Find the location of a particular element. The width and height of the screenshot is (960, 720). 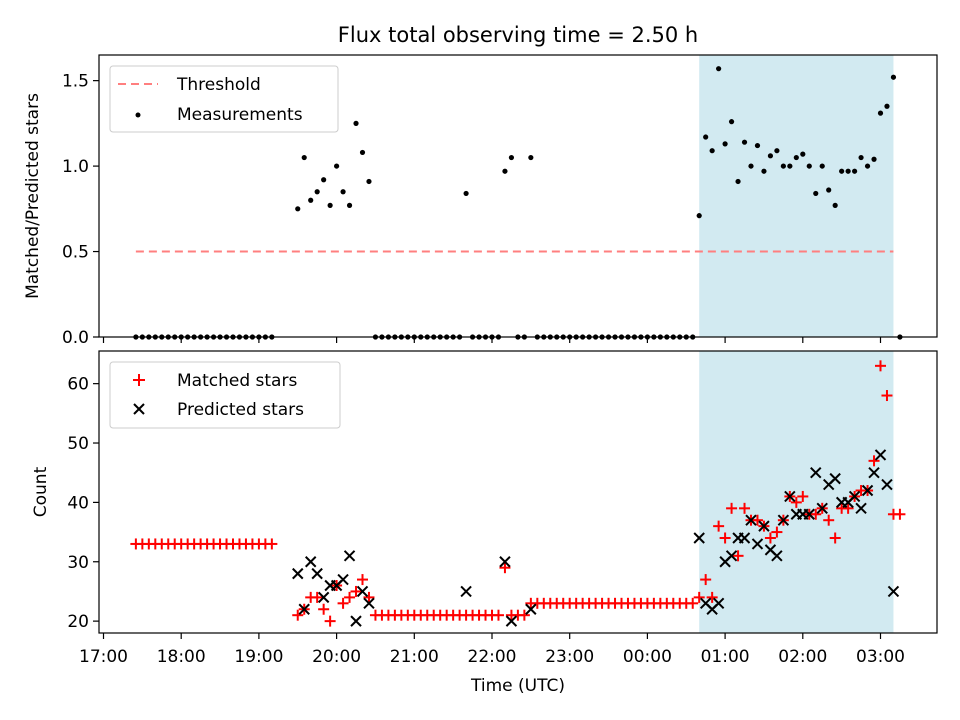

y-tick-label: 60 is located at coordinates (78, 385).